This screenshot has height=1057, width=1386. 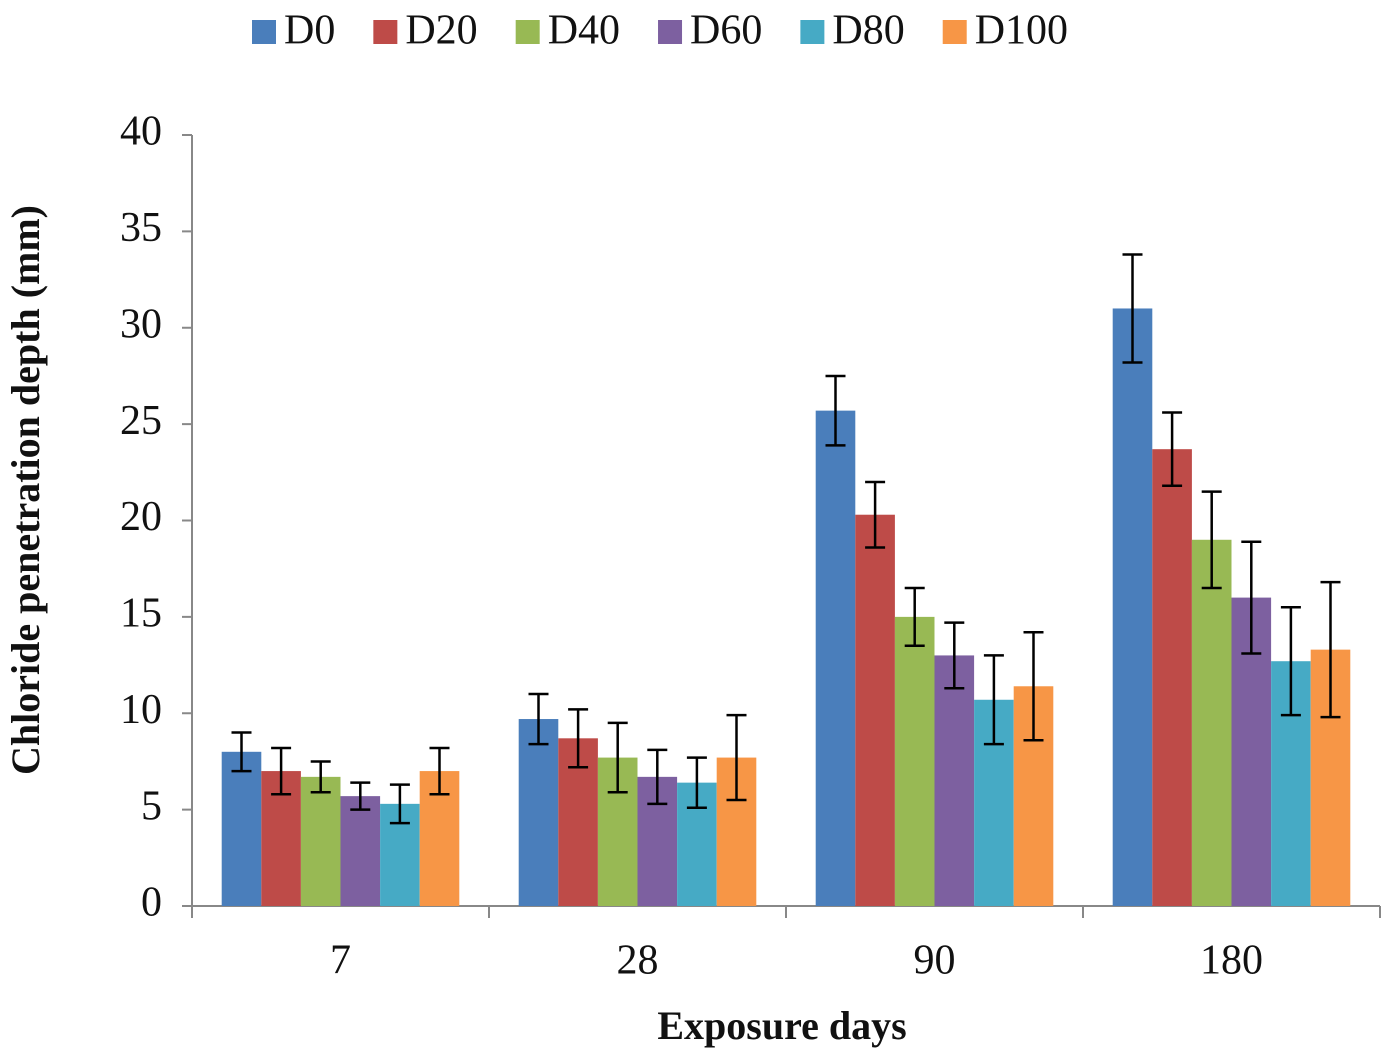 What do you see at coordinates (781, 1025) in the screenshot?
I see `x-axis-title: Exposure days` at bounding box center [781, 1025].